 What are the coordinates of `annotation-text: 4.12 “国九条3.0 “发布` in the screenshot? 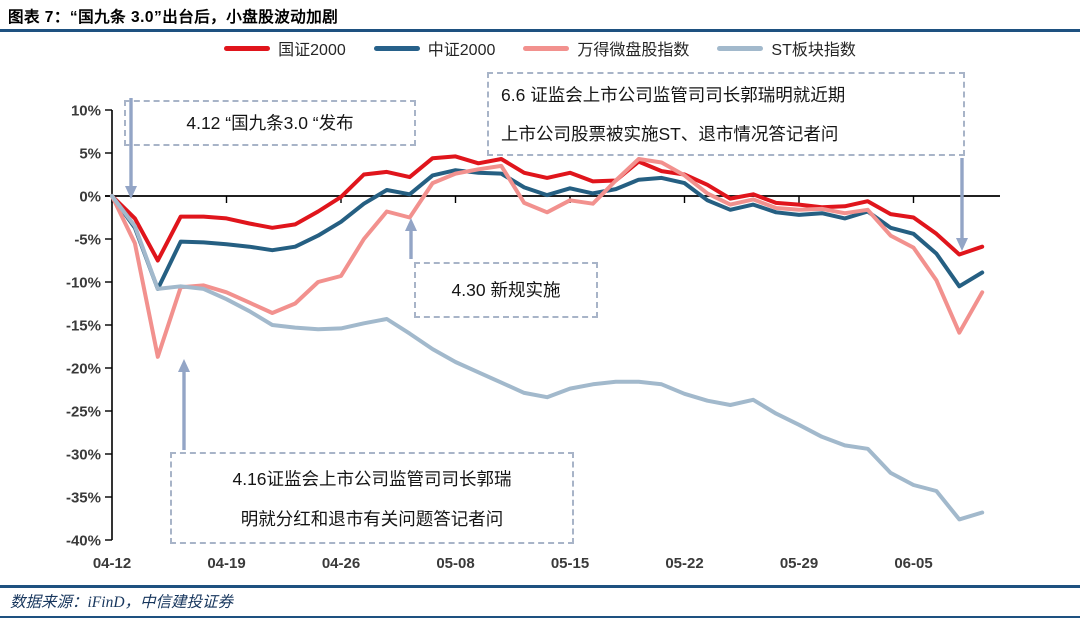 It's located at (270, 123).